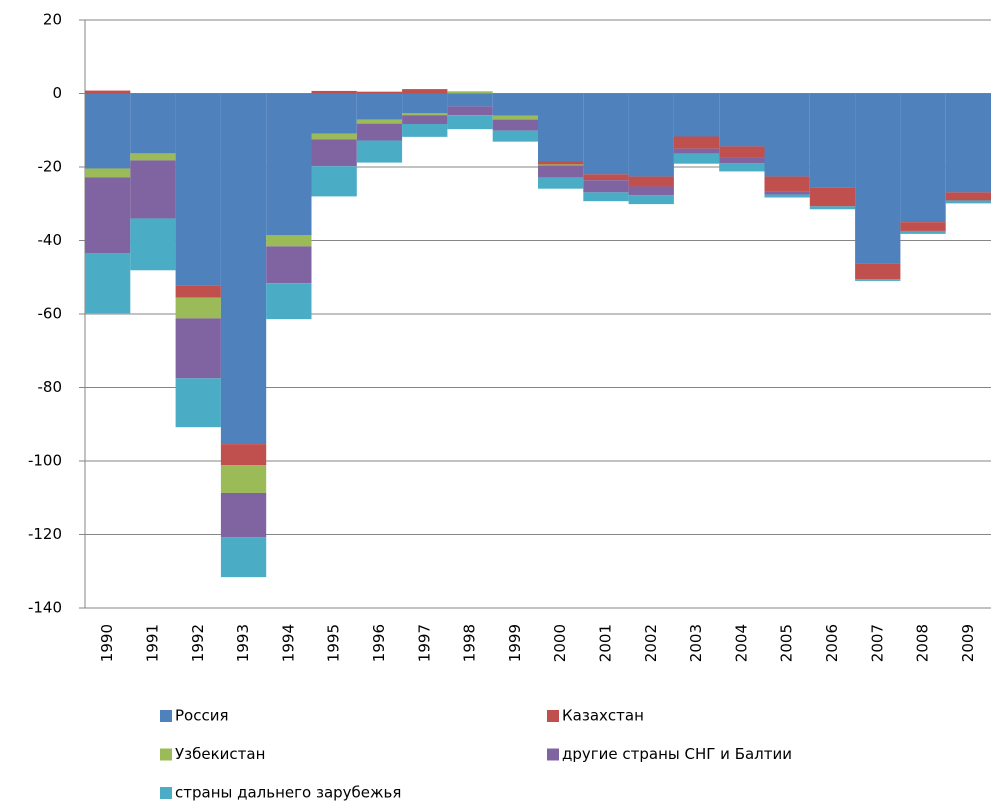 The width and height of the screenshot is (991, 808). I want to click on legend-label: Россия, so click(202, 716).